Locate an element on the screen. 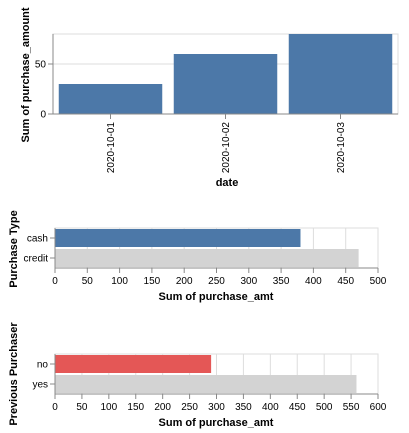  chart3-x-tick-label: 400 is located at coordinates (270, 407).